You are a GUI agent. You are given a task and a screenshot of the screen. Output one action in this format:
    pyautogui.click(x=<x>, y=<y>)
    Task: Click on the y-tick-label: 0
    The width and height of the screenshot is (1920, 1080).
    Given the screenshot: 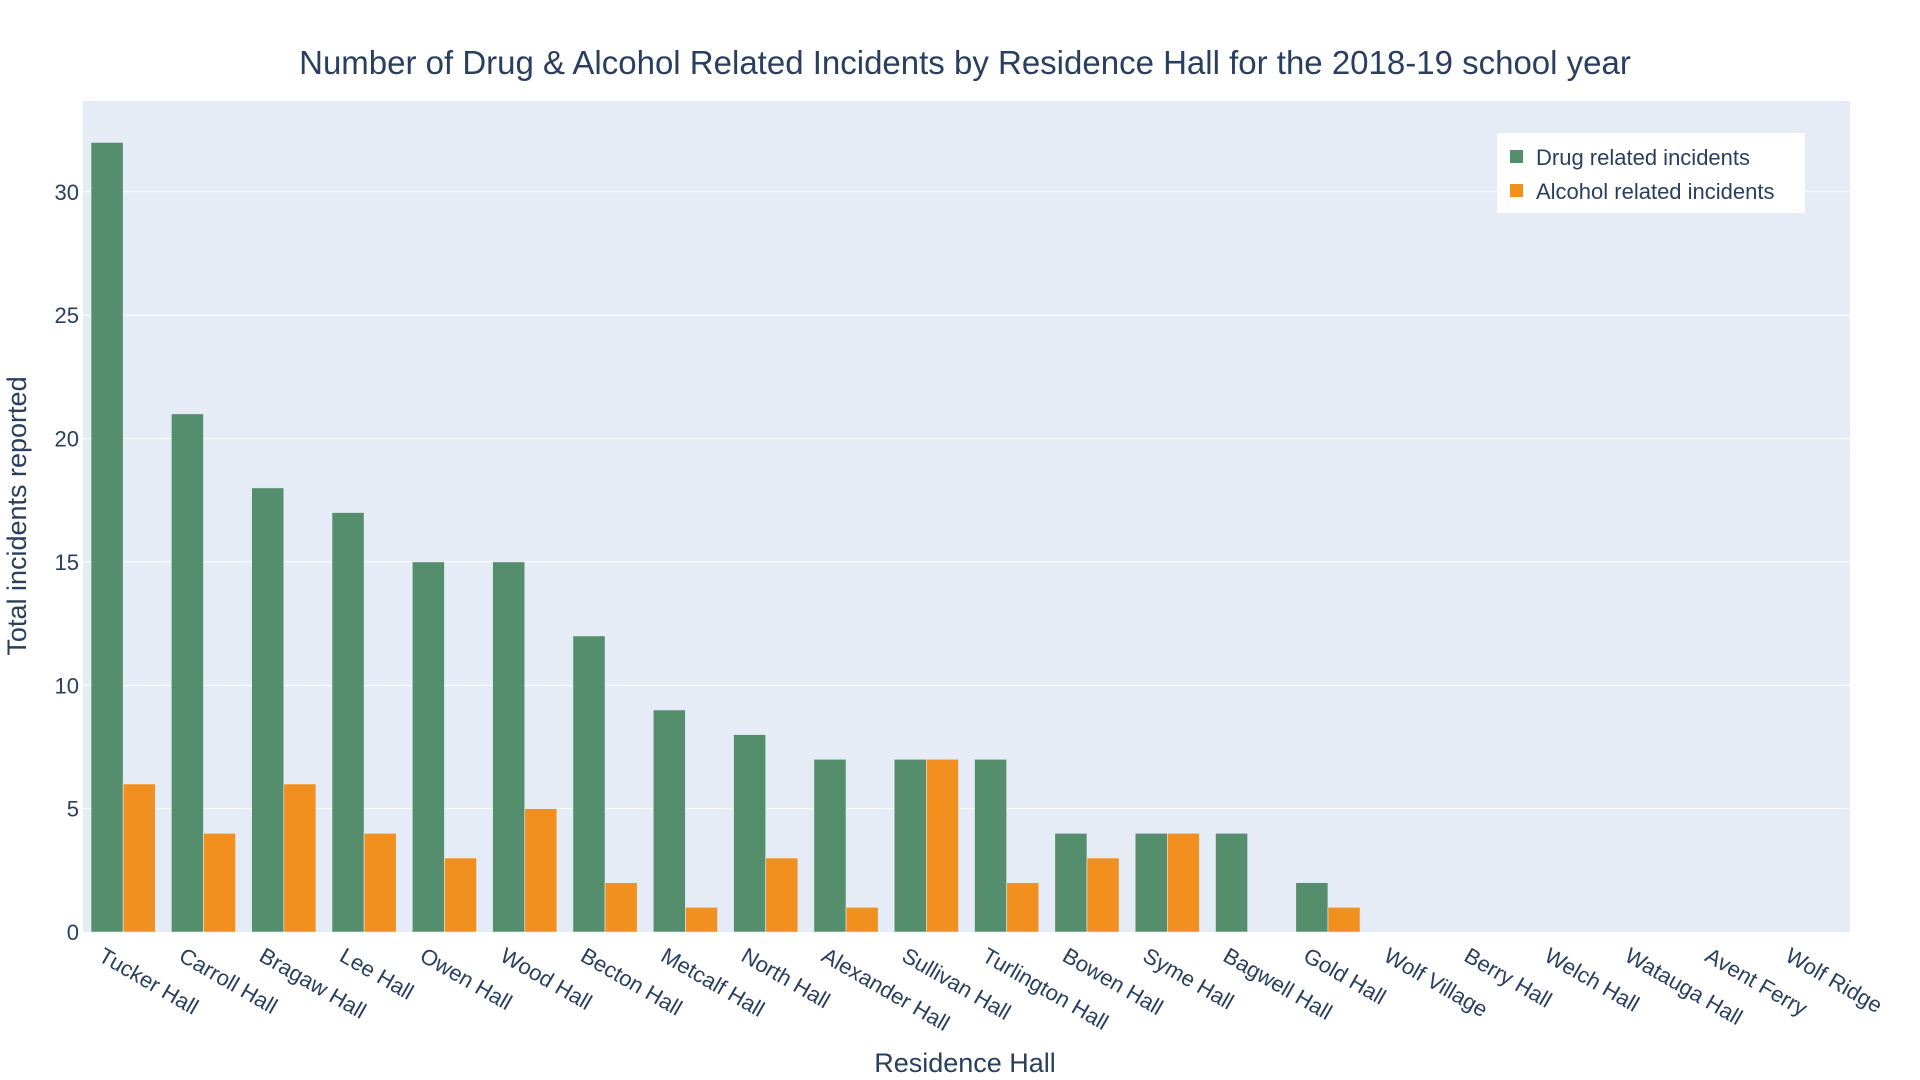 What is the action you would take?
    pyautogui.click(x=73, y=932)
    